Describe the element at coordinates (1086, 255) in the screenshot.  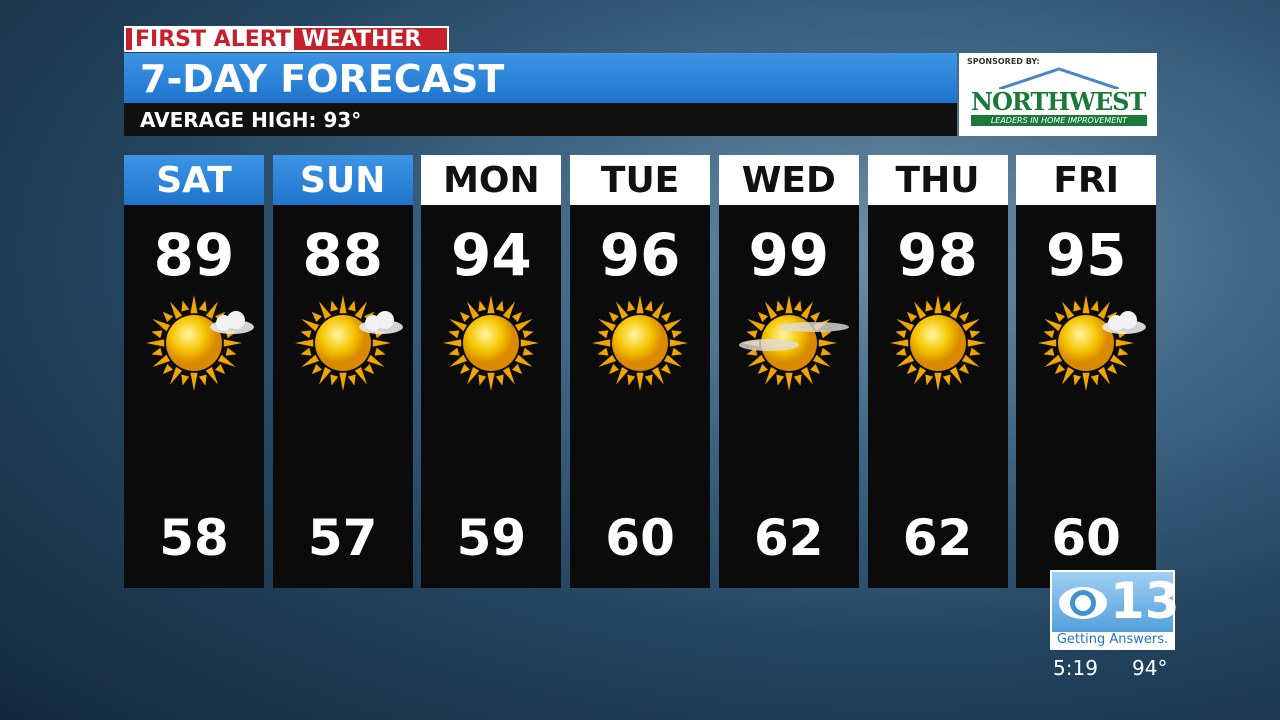
I see `high-temp: 95` at that location.